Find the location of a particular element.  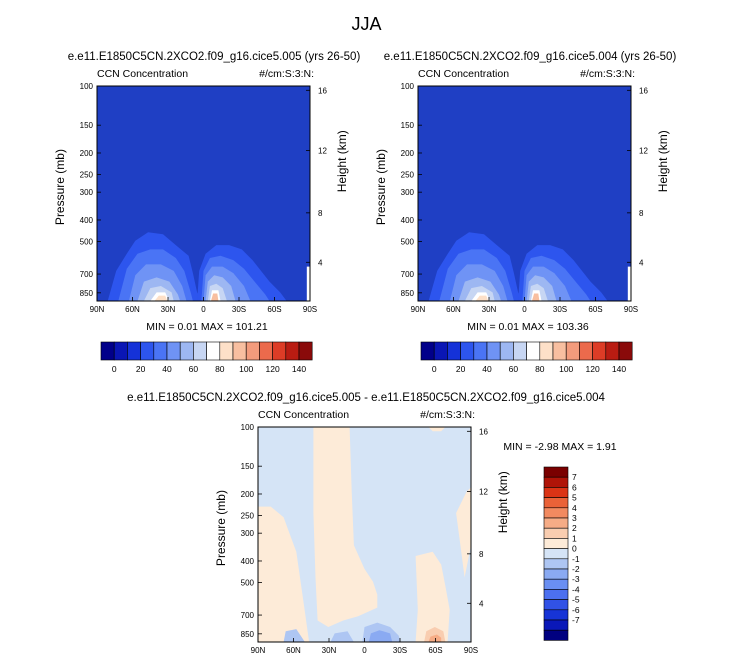

colorbar-label: 60 is located at coordinates (194, 369).